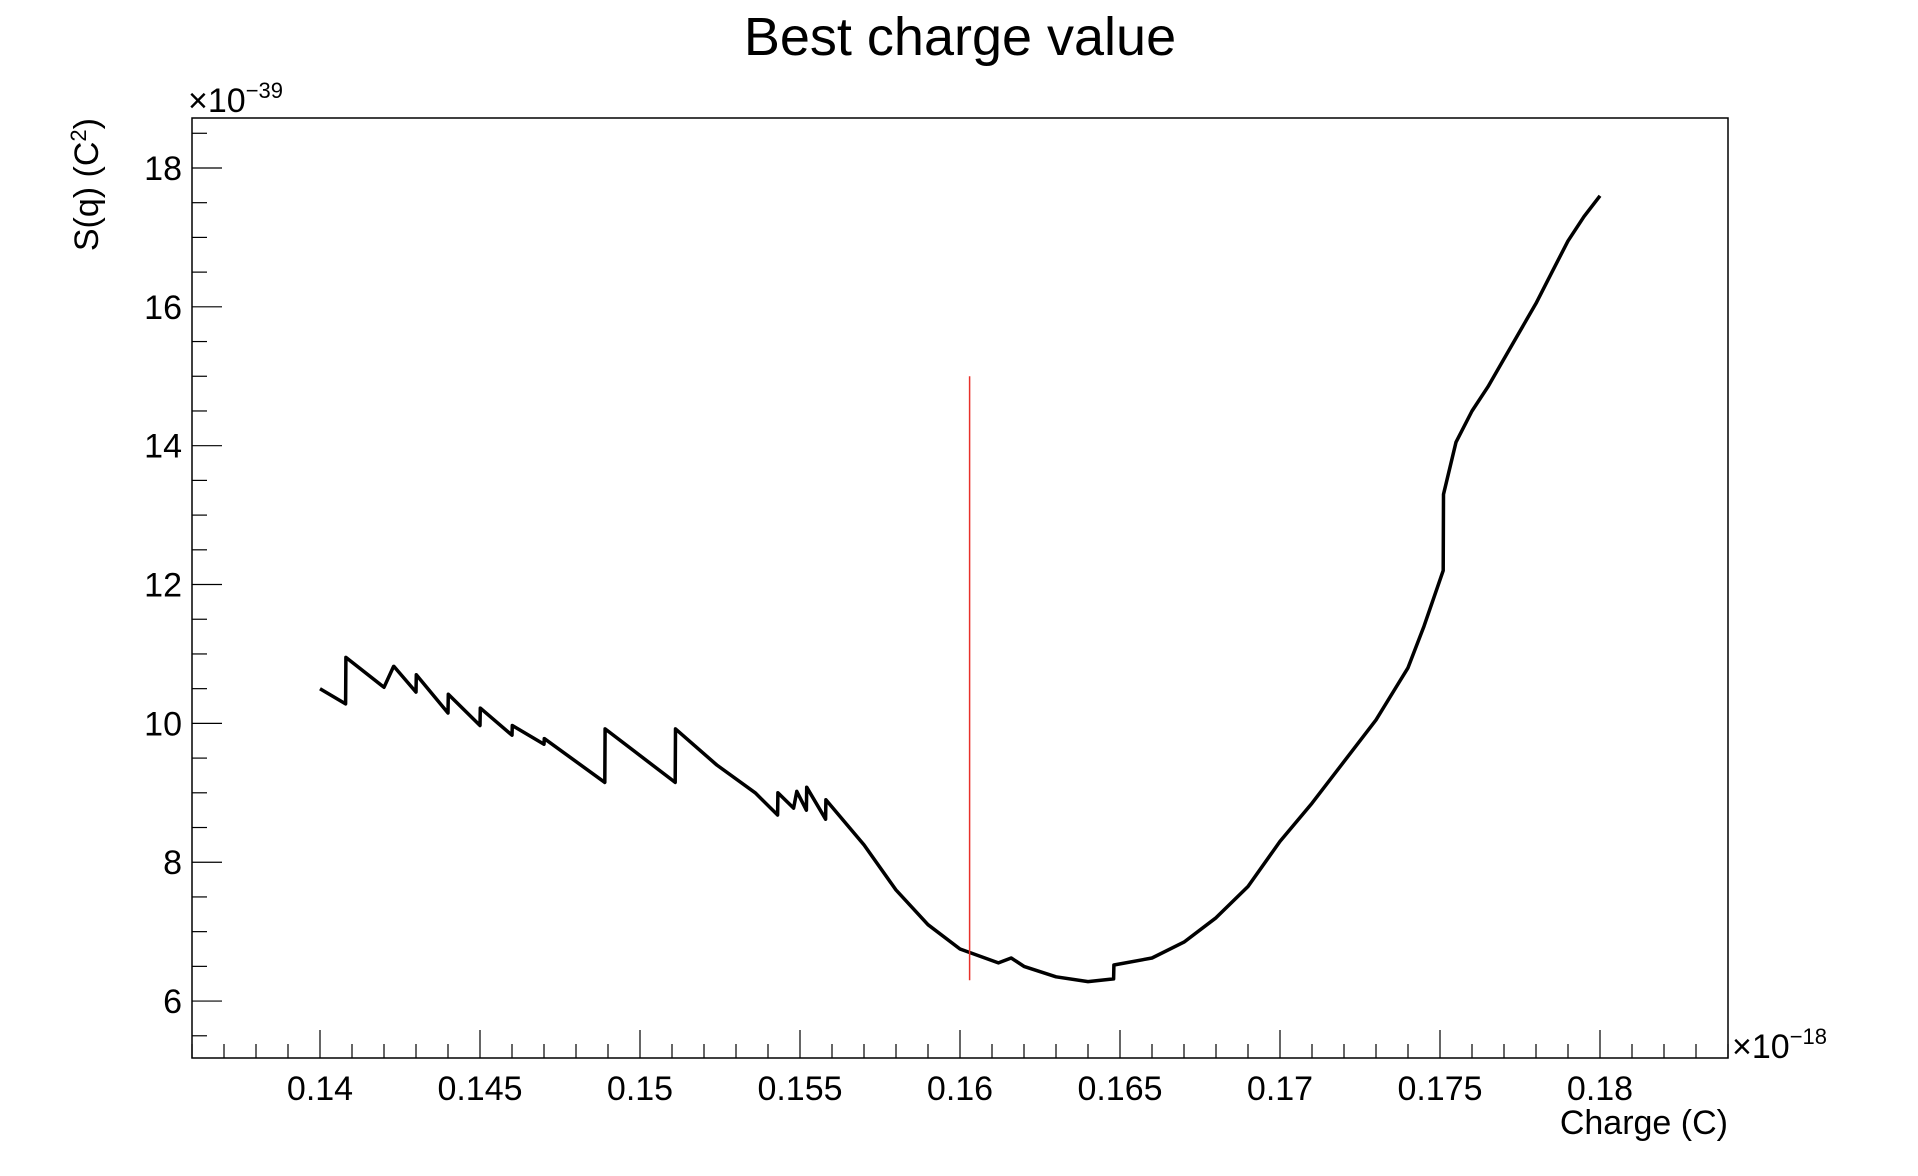 This screenshot has height=1176, width=1918. I want to click on y-axis-label: S(q) (C2), so click(86, 184).